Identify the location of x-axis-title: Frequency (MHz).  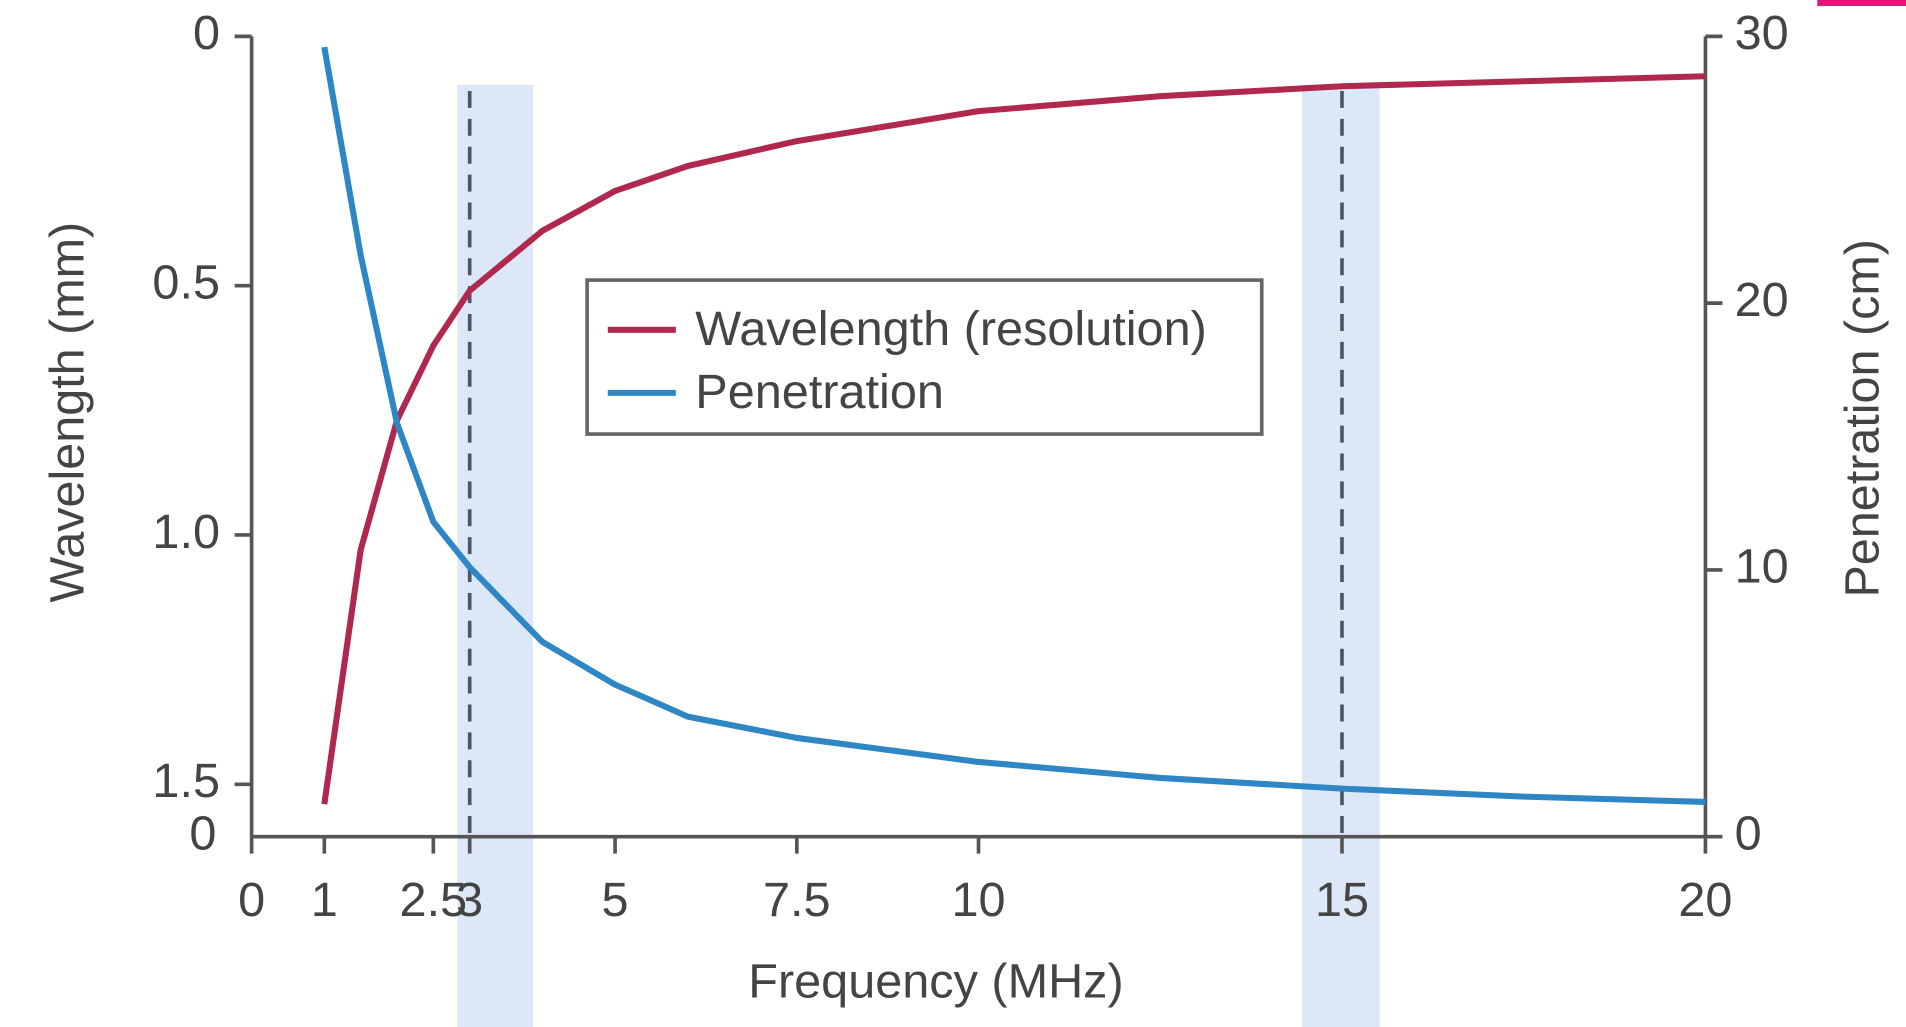
(935, 981).